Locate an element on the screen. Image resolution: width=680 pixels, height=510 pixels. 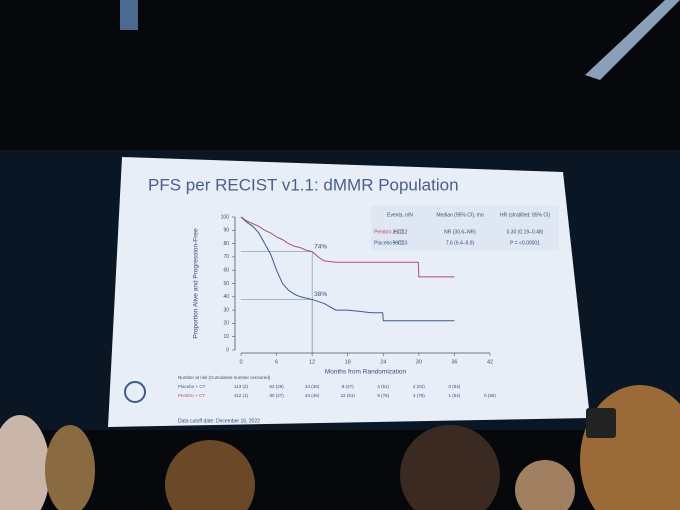
y-axis-title: Proportion Alive and Progression-Free is located at coordinates (196, 283).